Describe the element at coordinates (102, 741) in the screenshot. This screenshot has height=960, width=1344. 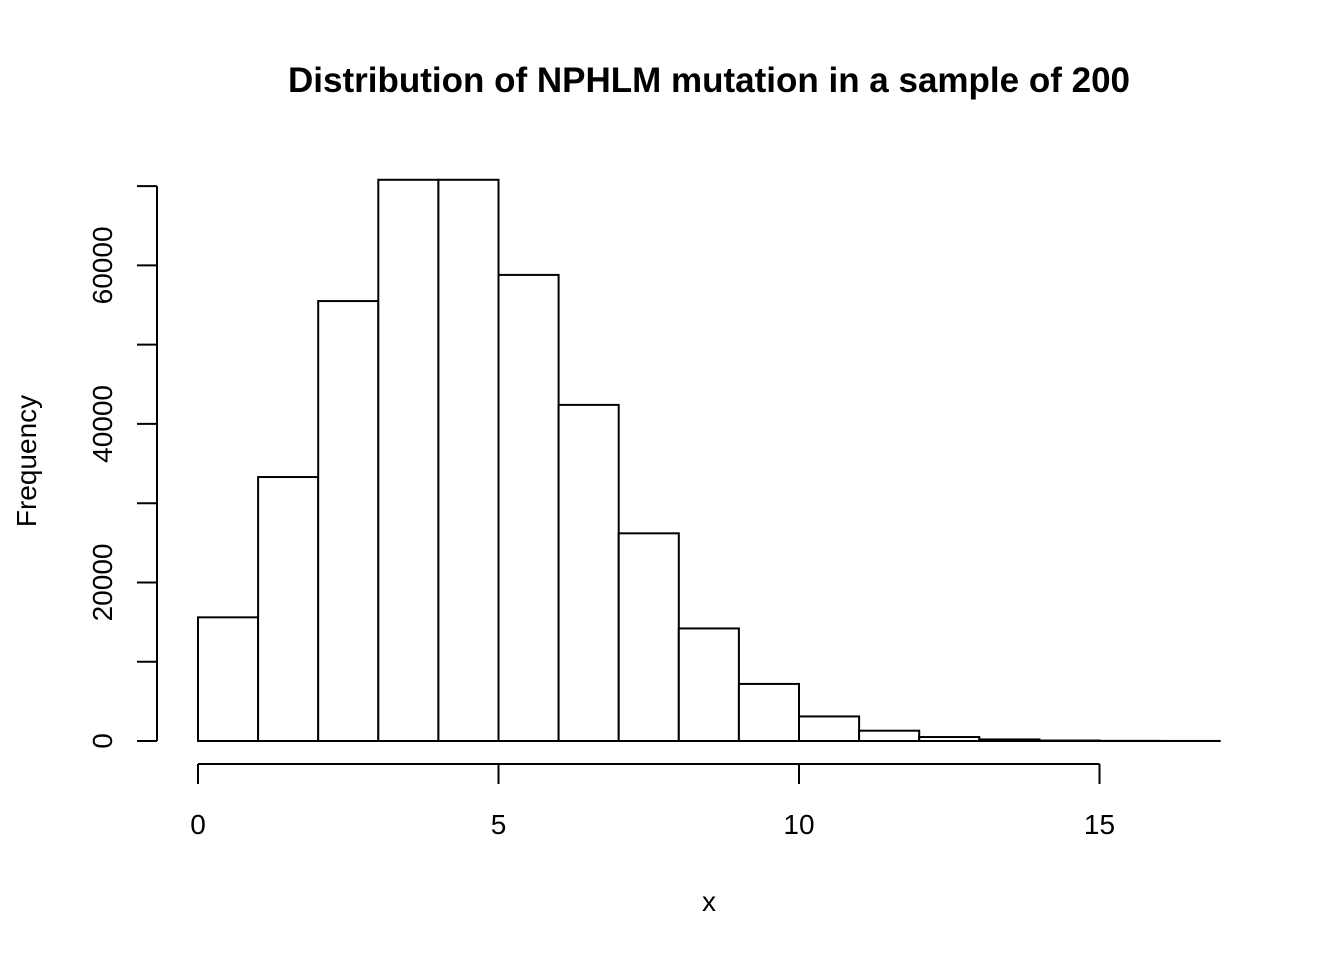
I see `y-tick-label: 0` at that location.